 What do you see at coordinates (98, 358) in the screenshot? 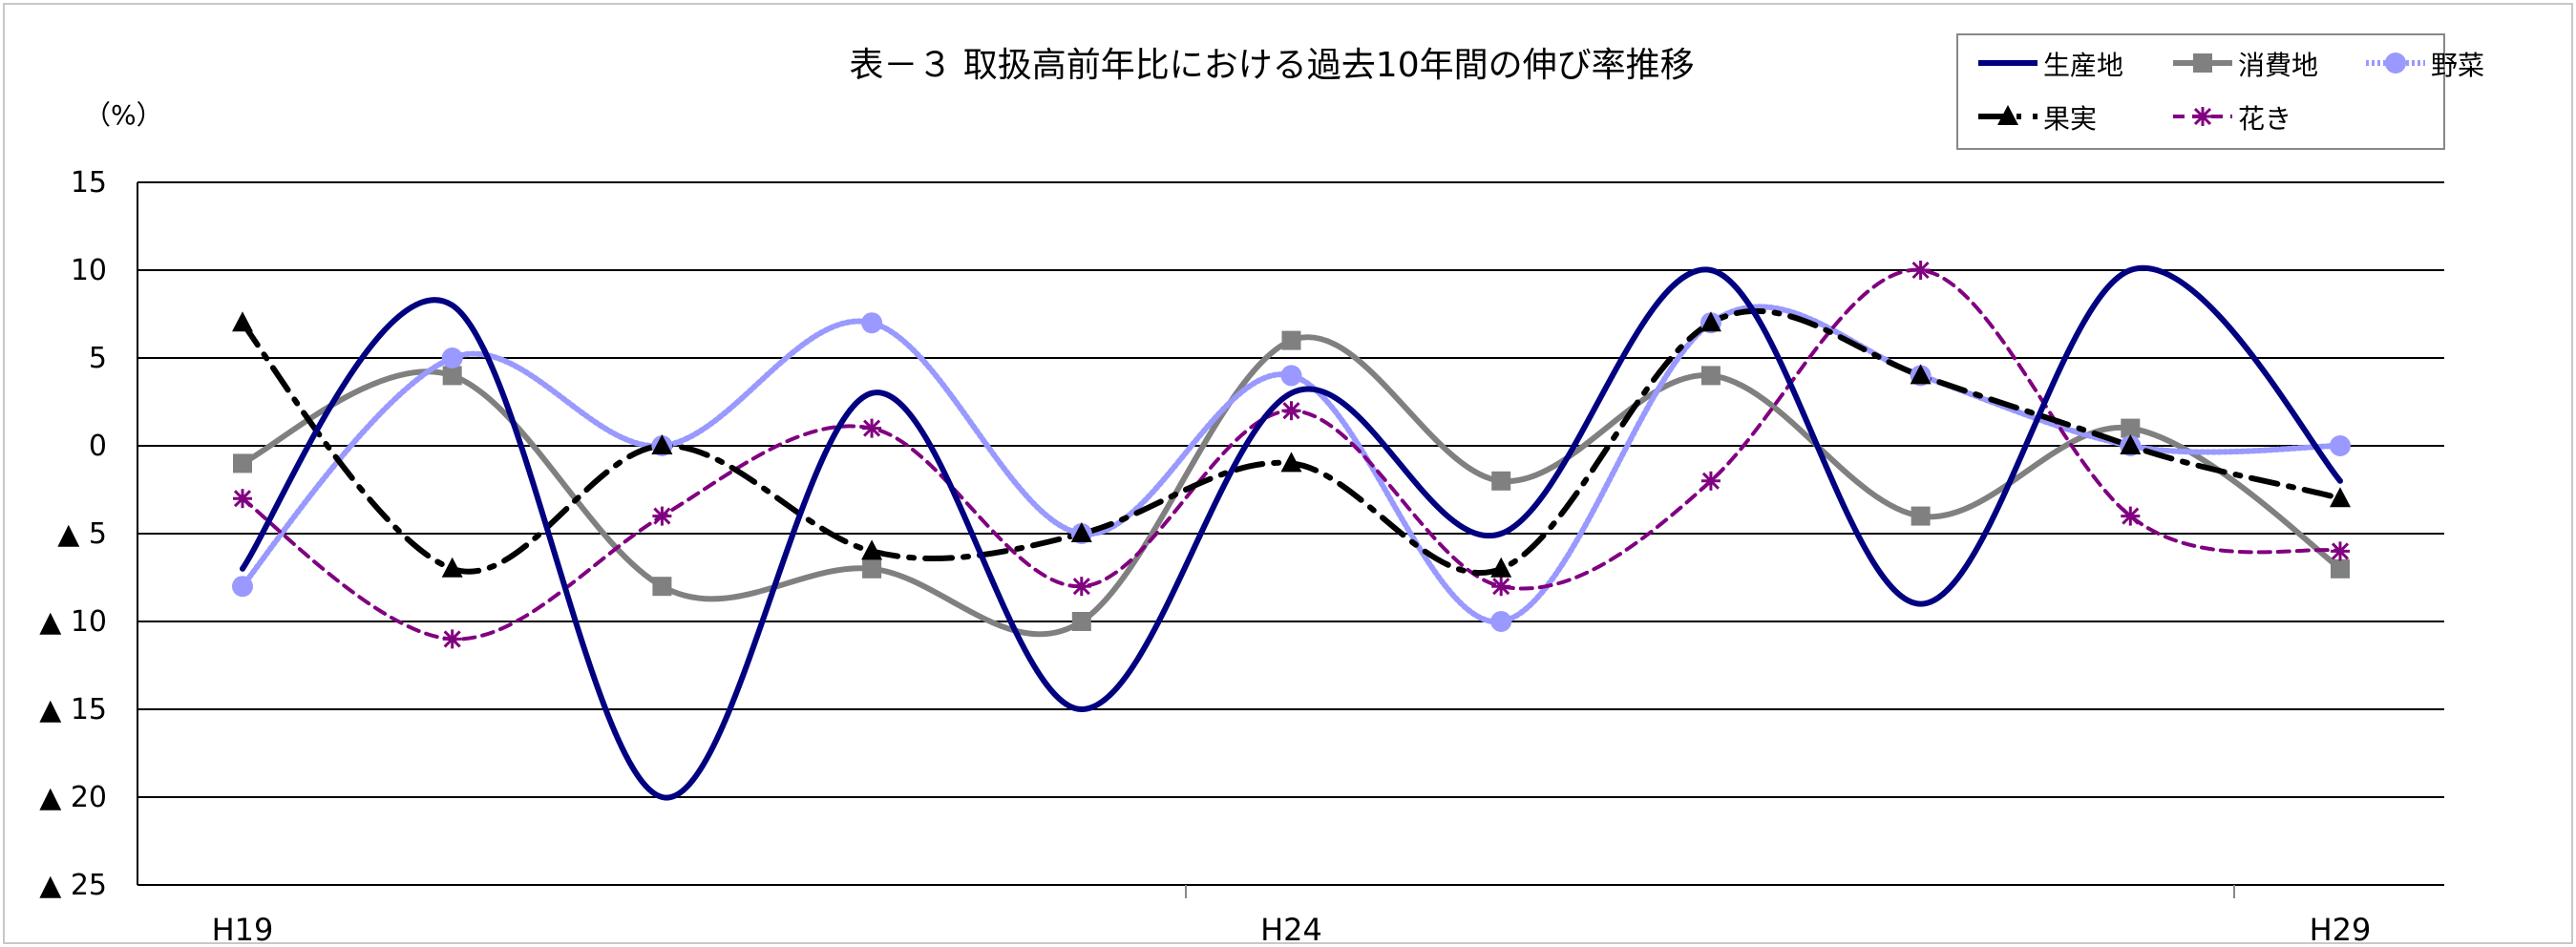
I see `y-tick-label: 5` at bounding box center [98, 358].